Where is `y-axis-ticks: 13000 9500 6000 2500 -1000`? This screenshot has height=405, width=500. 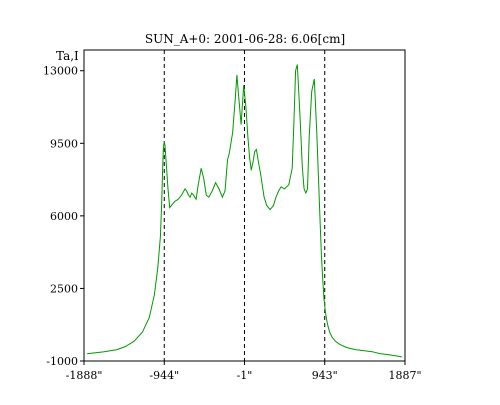 y-axis-ticks: 13000 9500 6000 2500 -1000 is located at coordinates (63, 216).